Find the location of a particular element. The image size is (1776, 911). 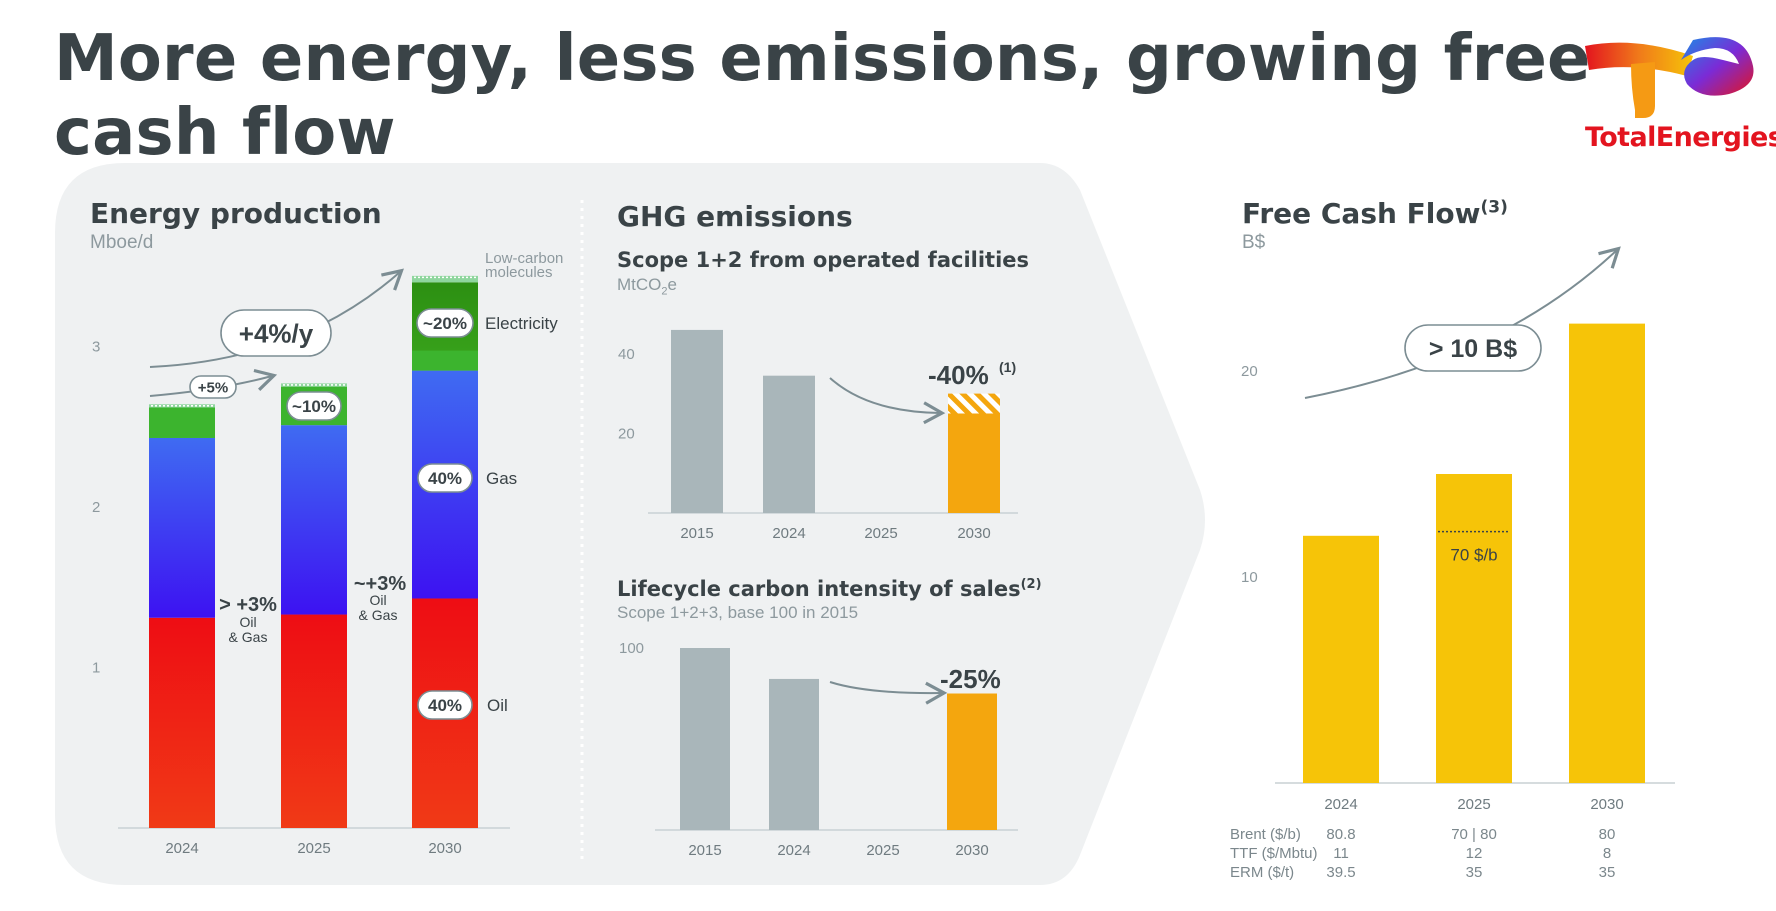

oil-gas-2025-line1: Oil is located at coordinates (247, 622).